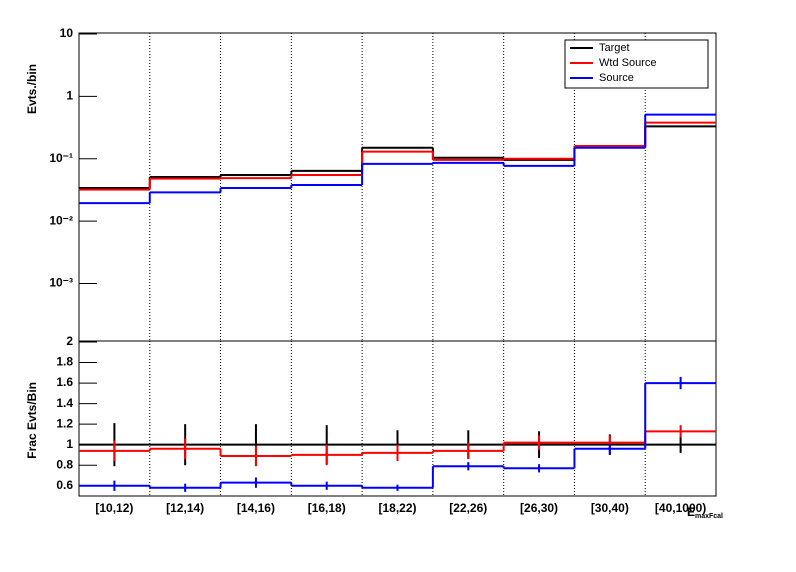 The image size is (796, 572). Describe the element at coordinates (32, 89) in the screenshot. I see `y-axis-label: Evts./bin` at that location.